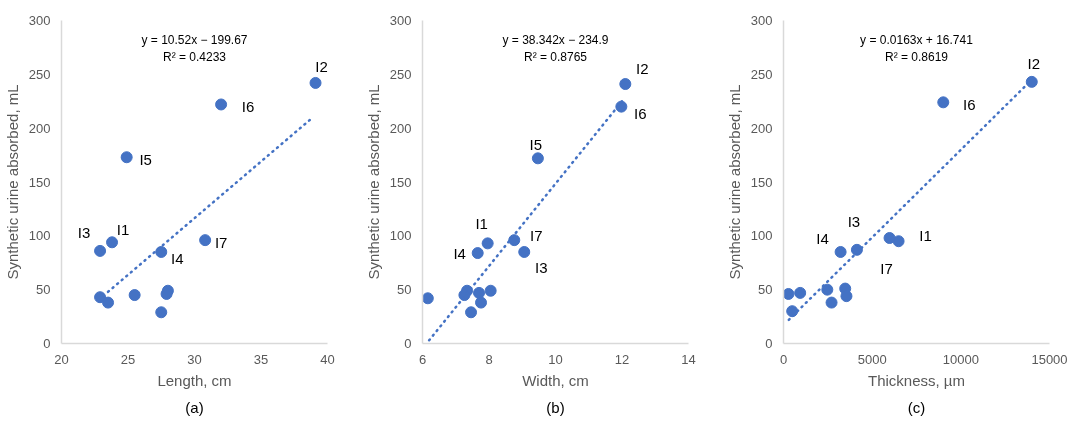 The width and height of the screenshot is (1083, 425). Describe the element at coordinates (128, 359) in the screenshot. I see `x-tick-label: 25` at that location.